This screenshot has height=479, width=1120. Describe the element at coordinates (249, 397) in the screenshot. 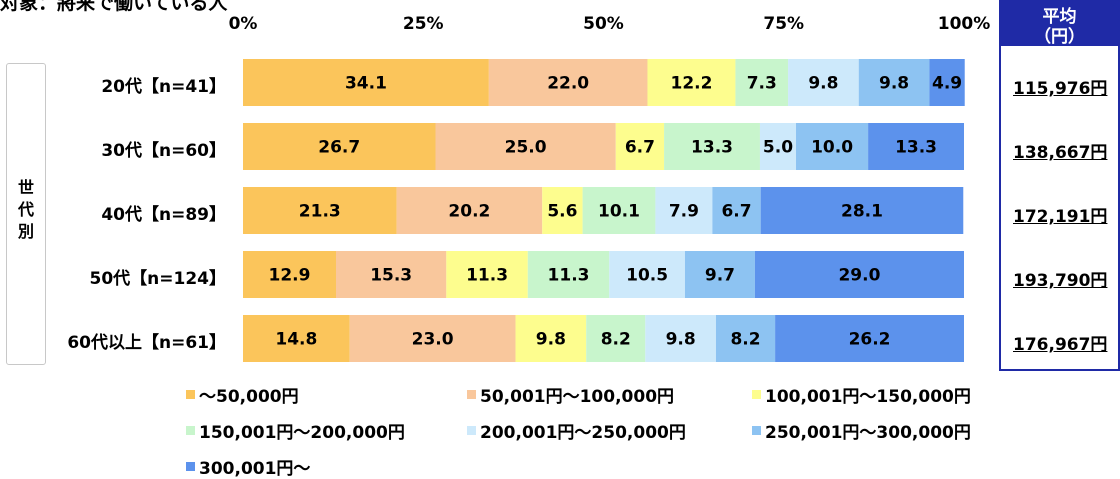

I see `legend-label: ～50,000円` at that location.